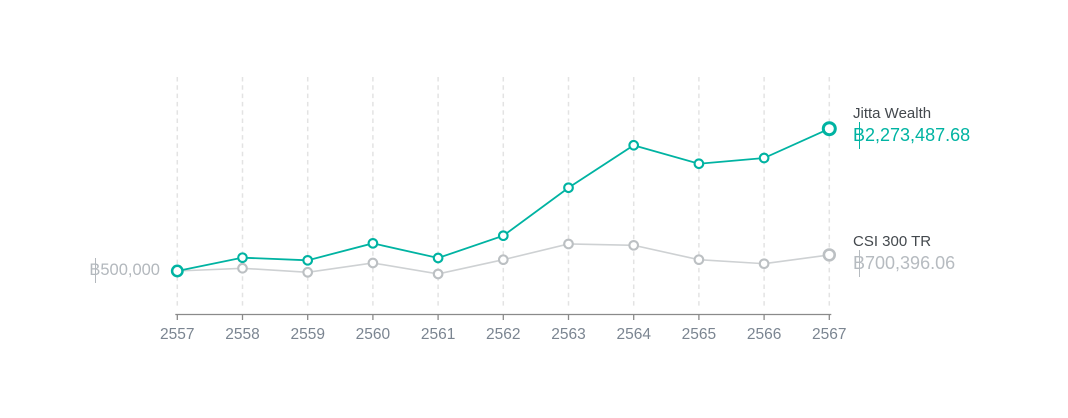 The image size is (1068, 418). What do you see at coordinates (124, 270) in the screenshot?
I see `y-axis-baseline-label: B500,000` at bounding box center [124, 270].